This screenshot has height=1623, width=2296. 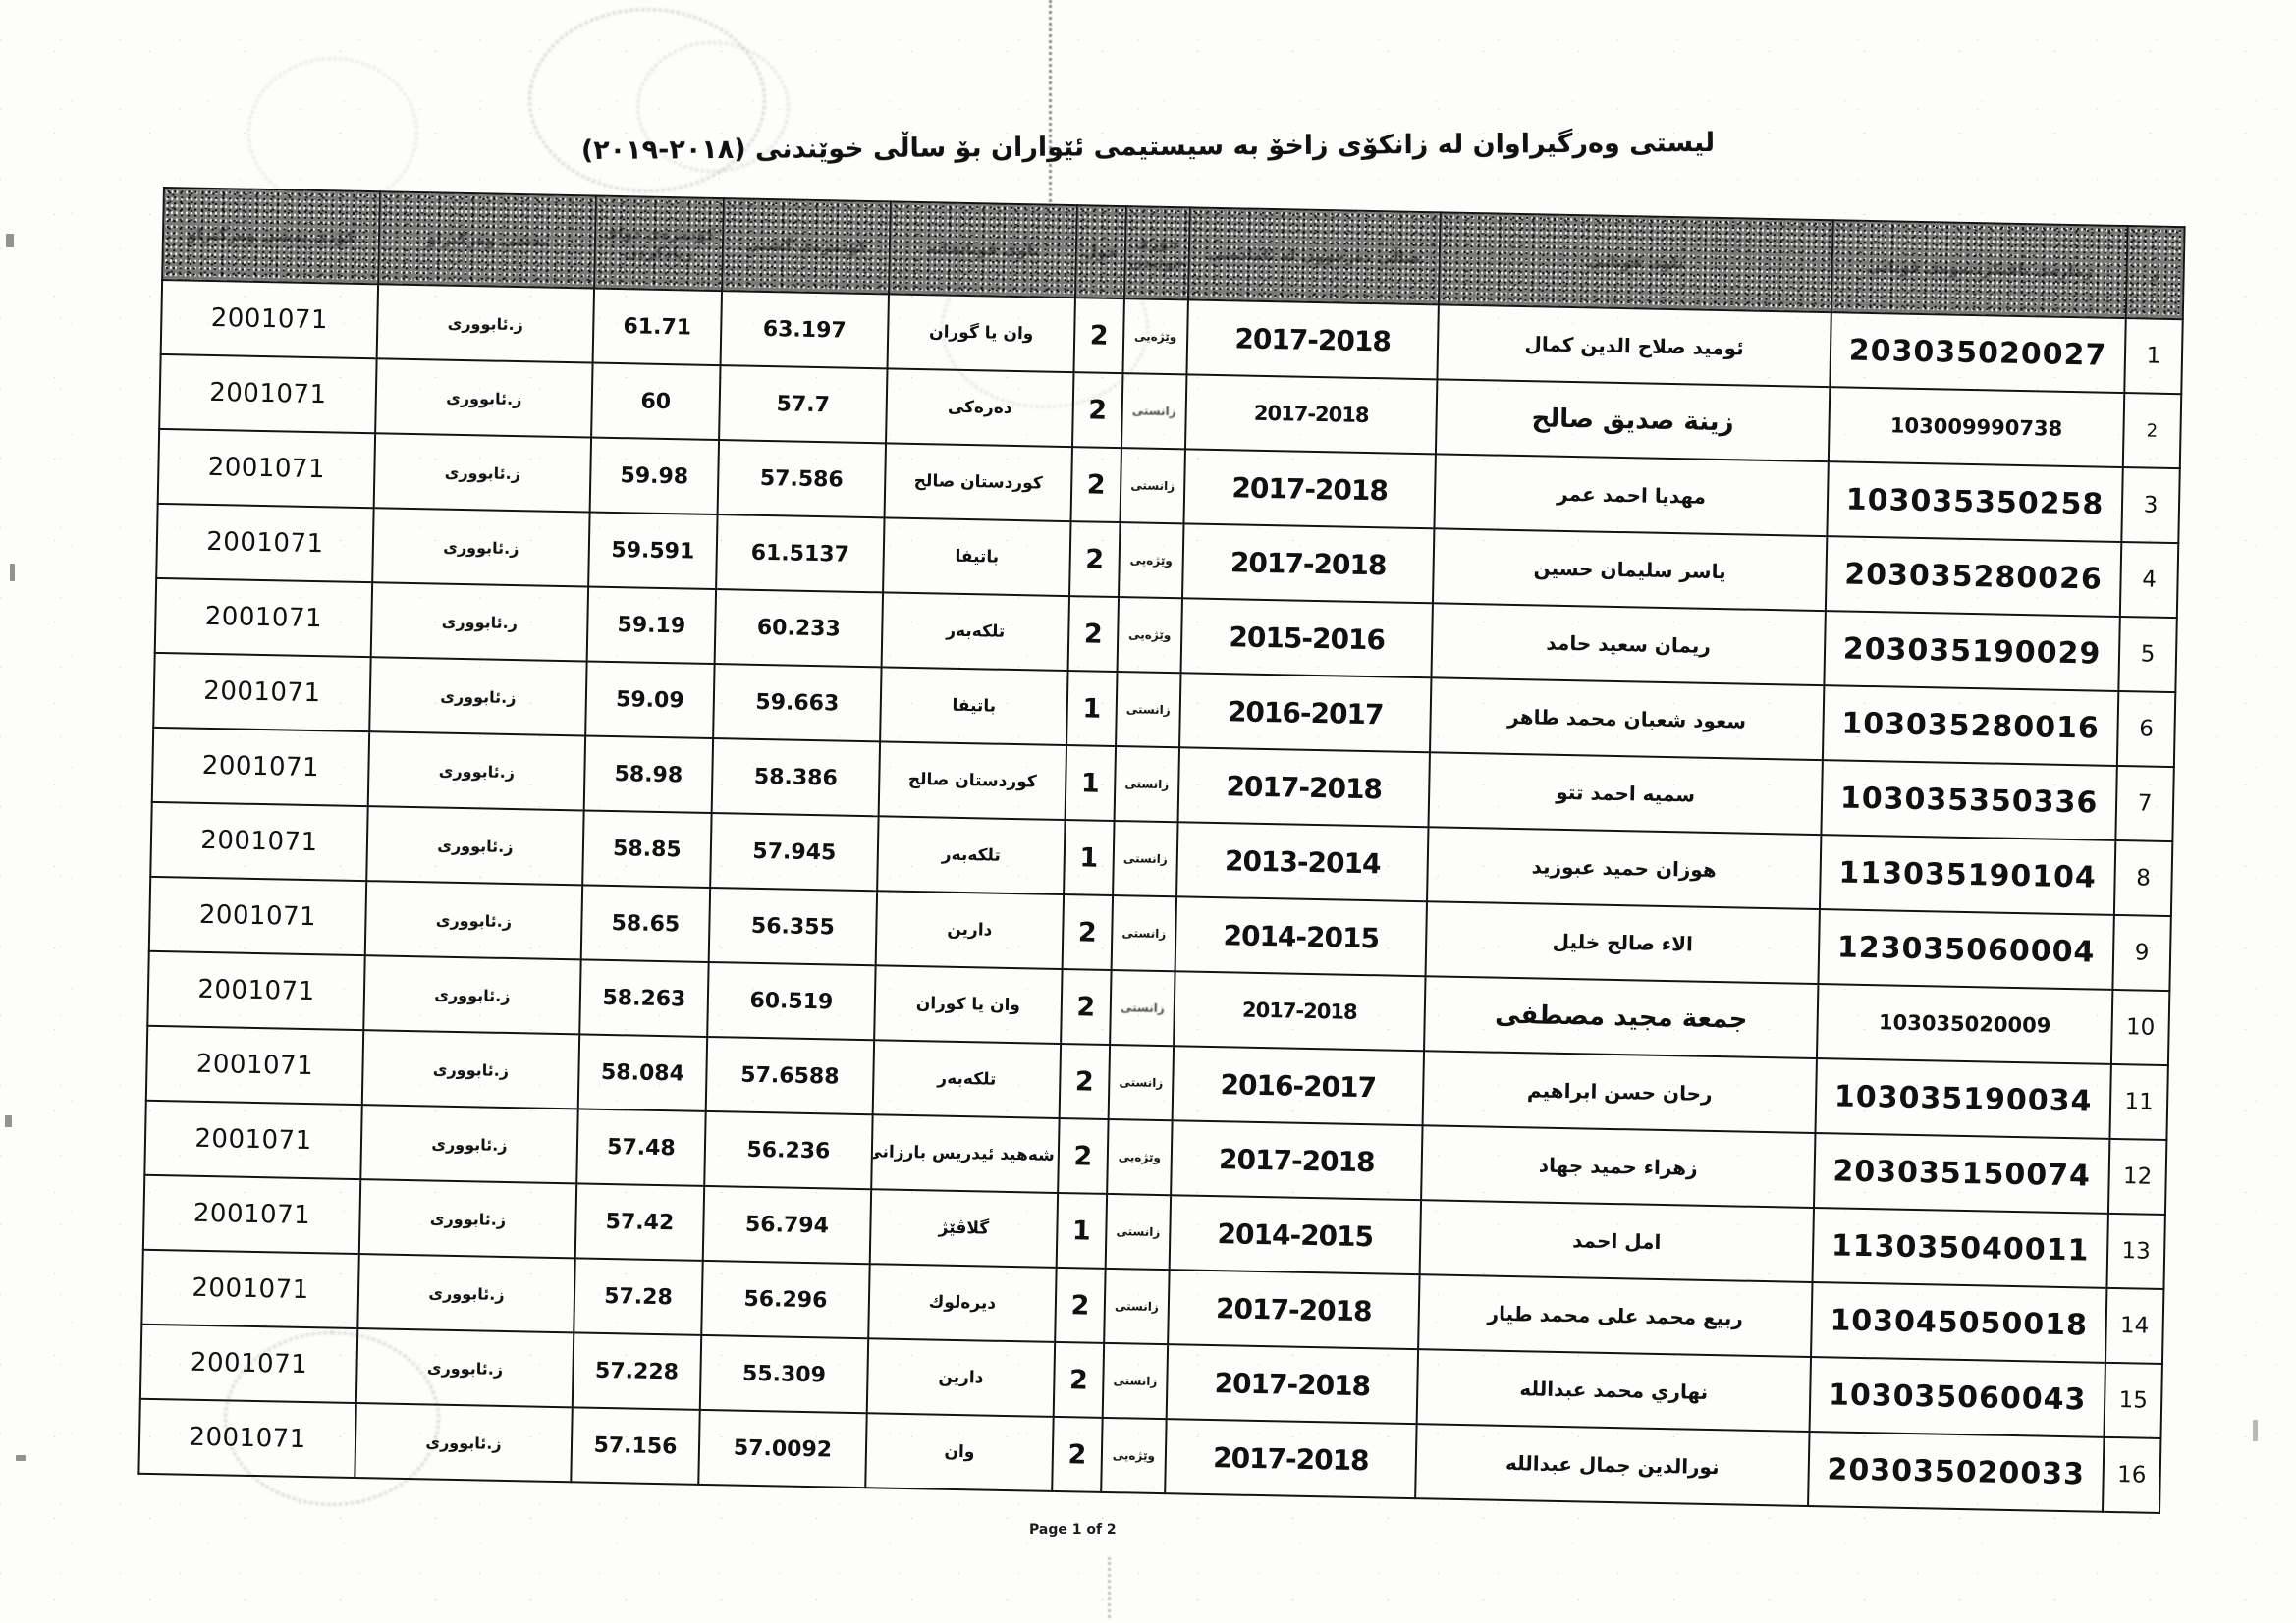 I want to click on cell-exam-number: 203035190029, so click(x=1972, y=651).